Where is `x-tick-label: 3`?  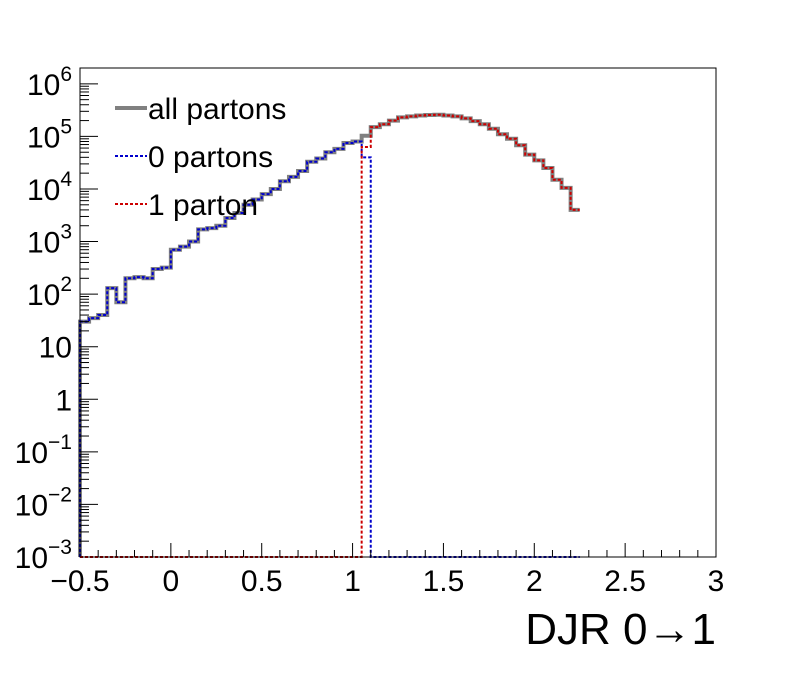
x-tick-label: 3 is located at coordinates (716, 581).